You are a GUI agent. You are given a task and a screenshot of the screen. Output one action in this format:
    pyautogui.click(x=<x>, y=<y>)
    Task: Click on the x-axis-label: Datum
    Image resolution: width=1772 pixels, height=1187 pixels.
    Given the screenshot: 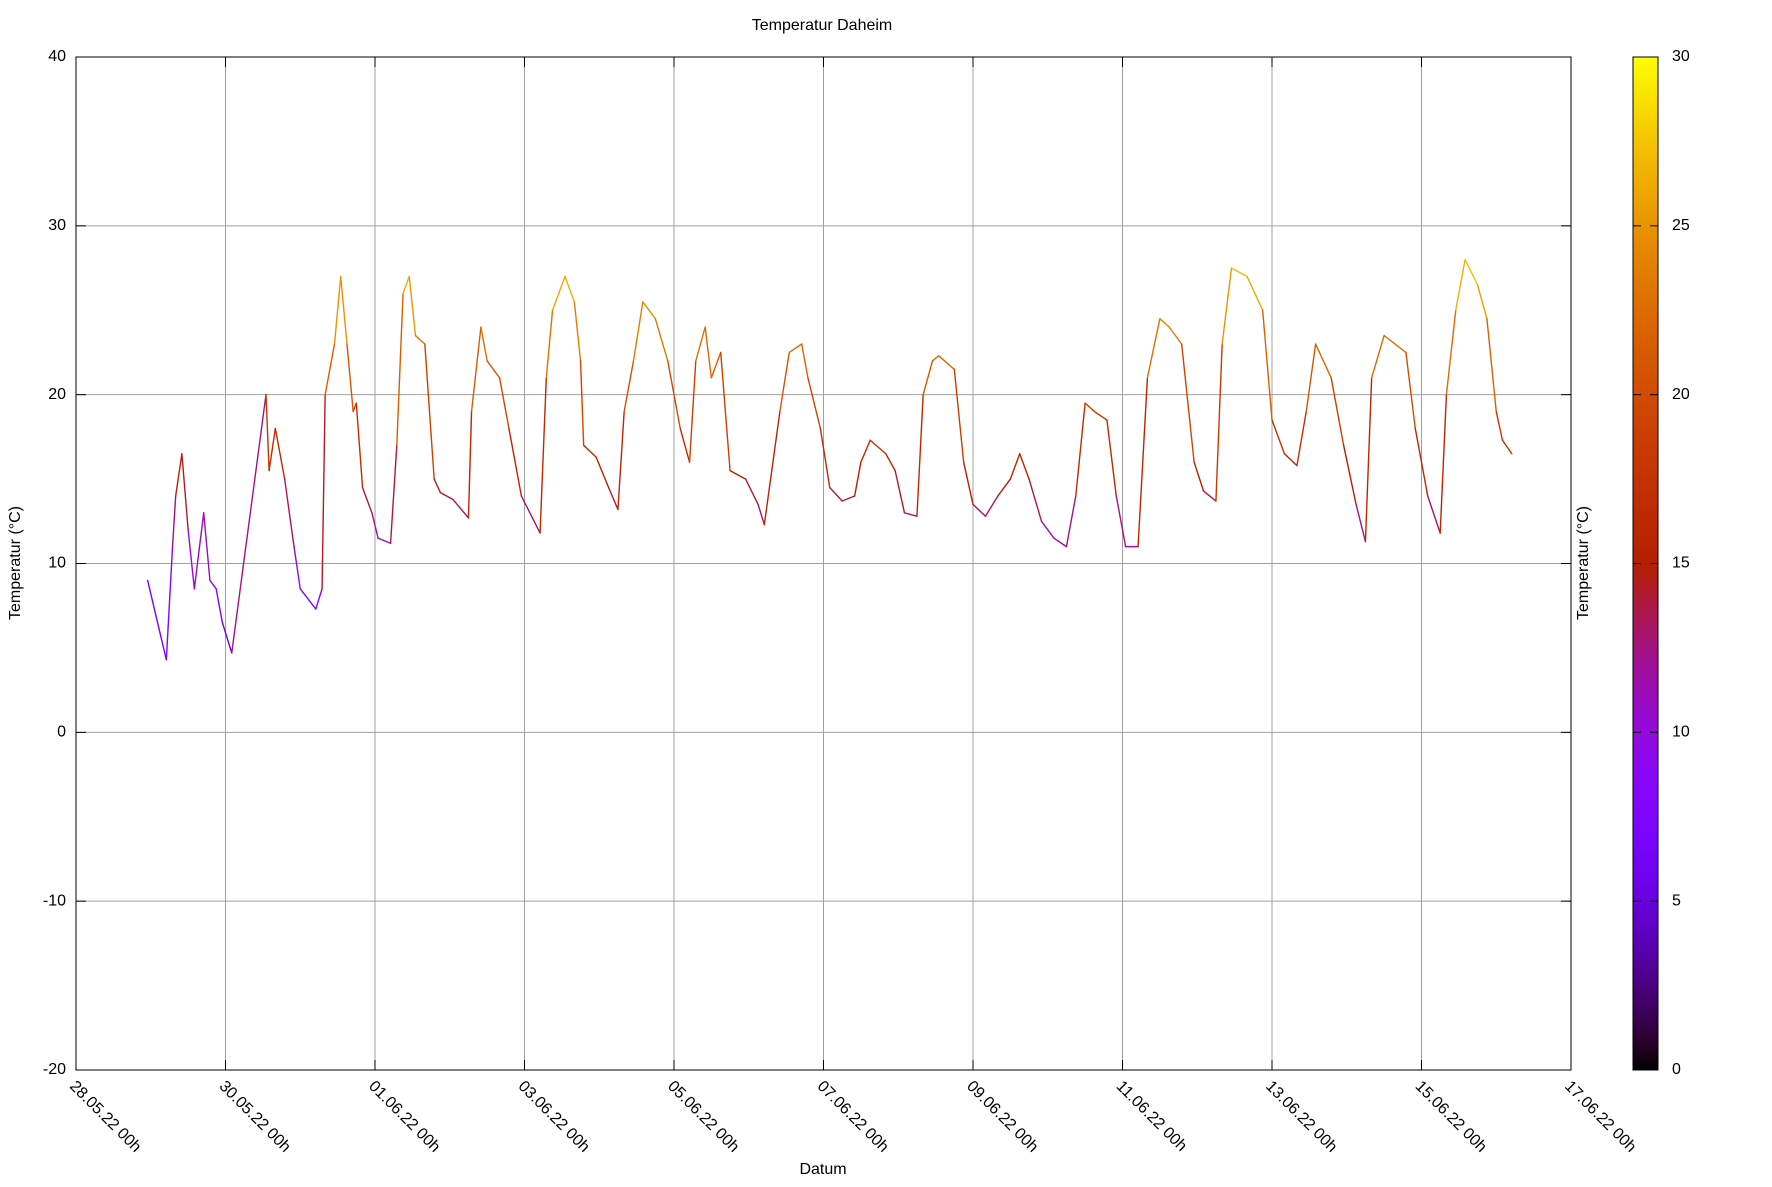 What is the action you would take?
    pyautogui.click(x=822, y=1169)
    